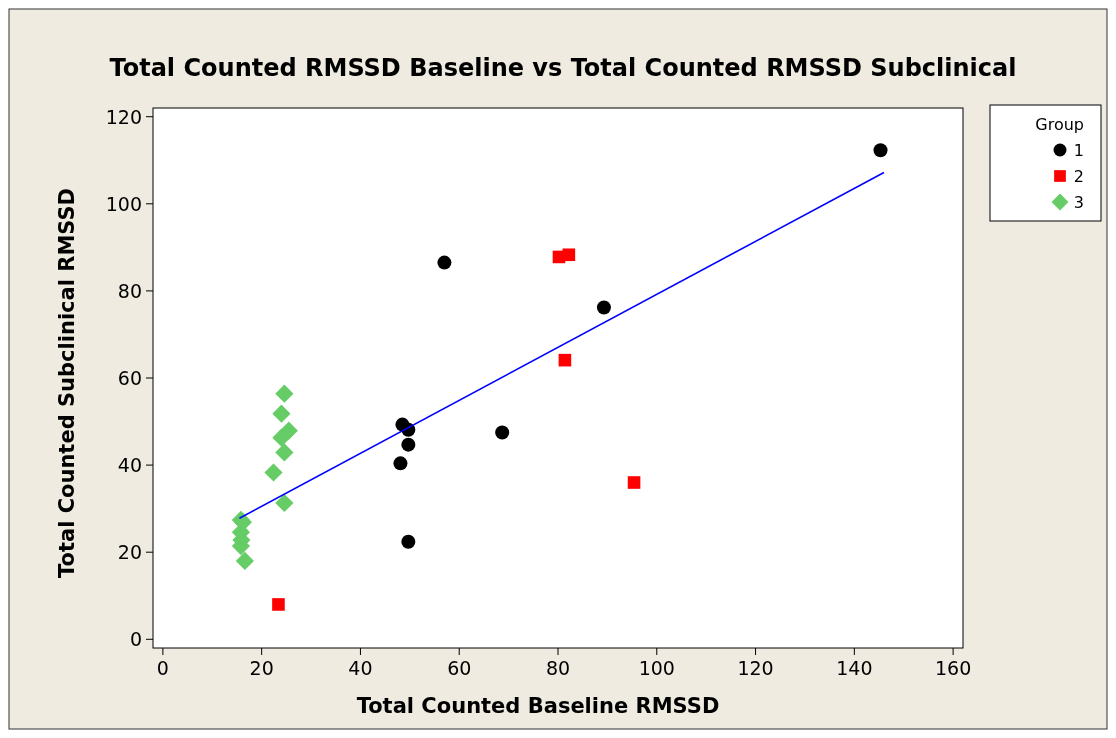 This screenshot has width=1116, height=738. I want to click on x-tick-label: 100, so click(656, 668).